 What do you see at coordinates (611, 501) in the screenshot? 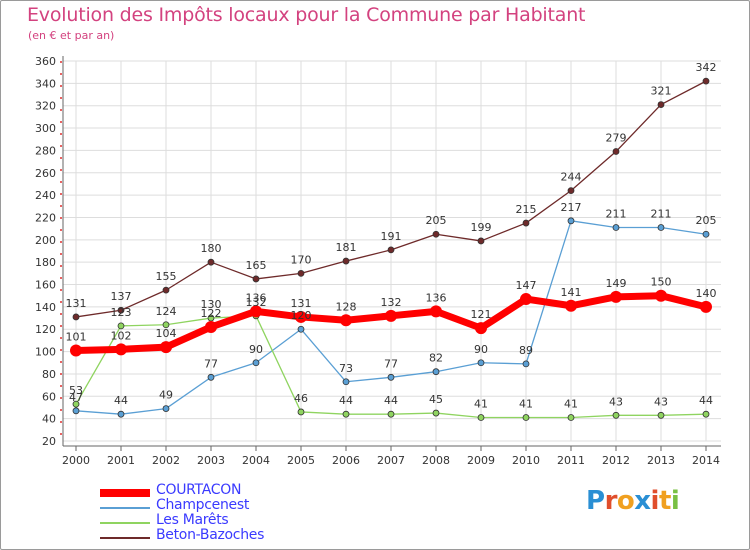
I see `logo-letter: r` at bounding box center [611, 501].